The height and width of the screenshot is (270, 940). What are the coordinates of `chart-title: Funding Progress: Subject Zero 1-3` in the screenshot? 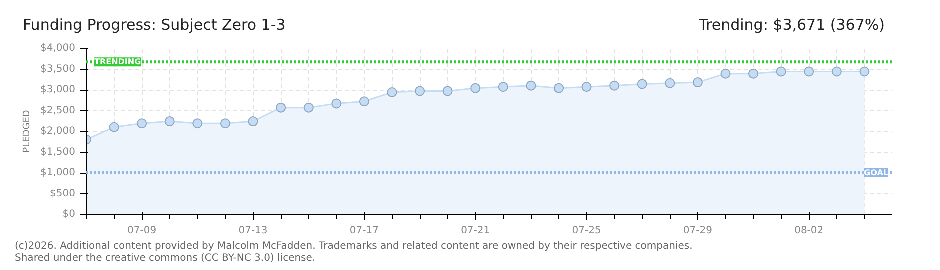 It's located at (154, 25).